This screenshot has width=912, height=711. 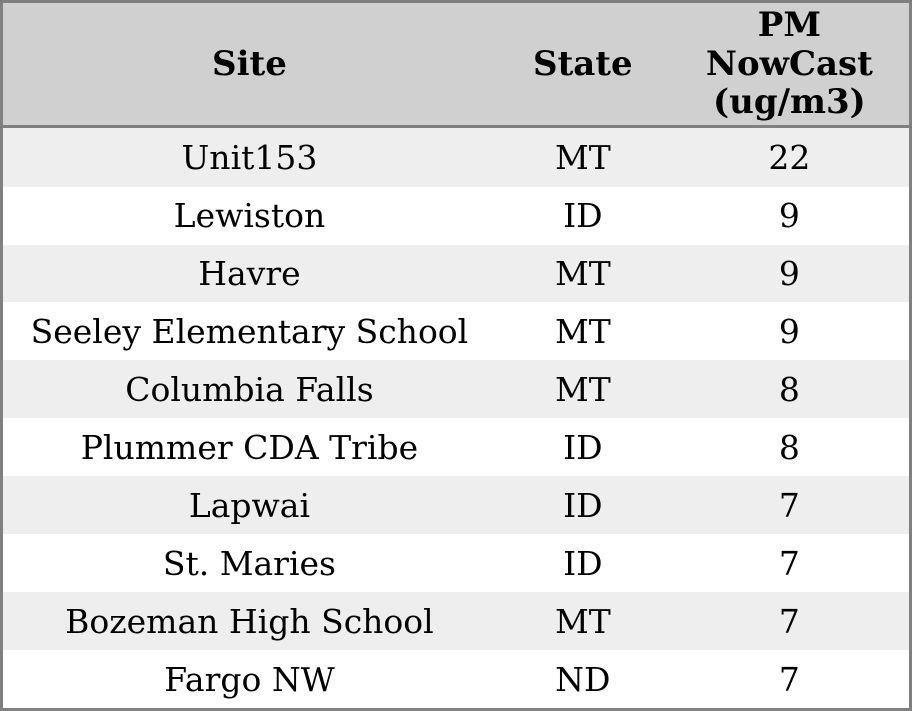 What do you see at coordinates (249, 389) in the screenshot?
I see `cell-site: Columbia Falls` at bounding box center [249, 389].